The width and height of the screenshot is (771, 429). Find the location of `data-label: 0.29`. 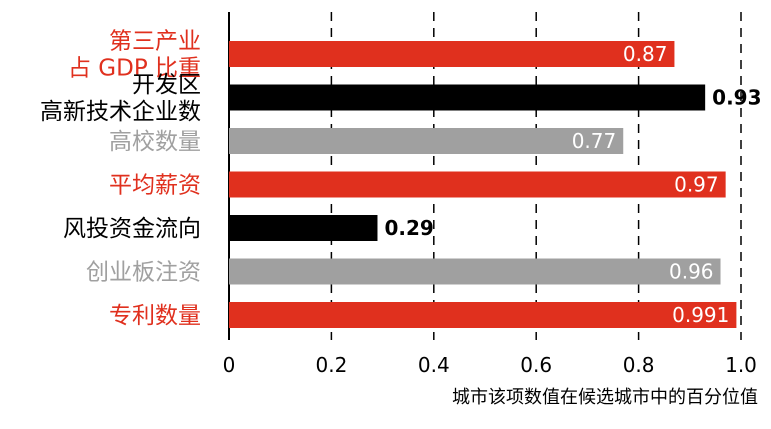

data-label: 0.29 is located at coordinates (408, 228).